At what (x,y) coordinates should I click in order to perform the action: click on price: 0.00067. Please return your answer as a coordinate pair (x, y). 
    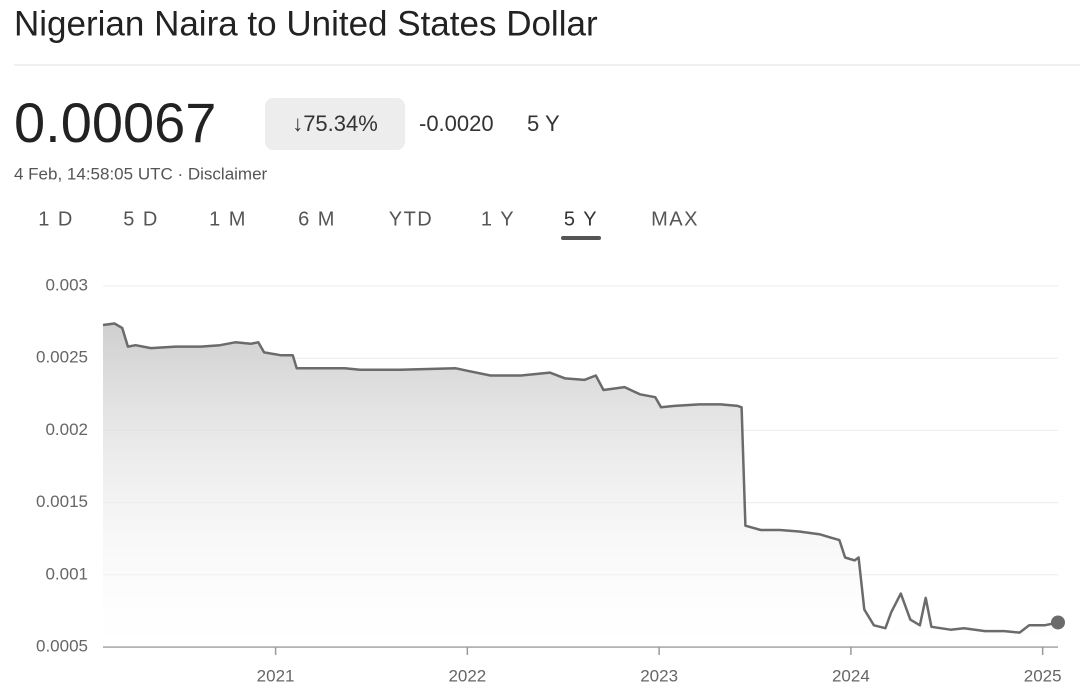
    Looking at the image, I should click on (115, 122).